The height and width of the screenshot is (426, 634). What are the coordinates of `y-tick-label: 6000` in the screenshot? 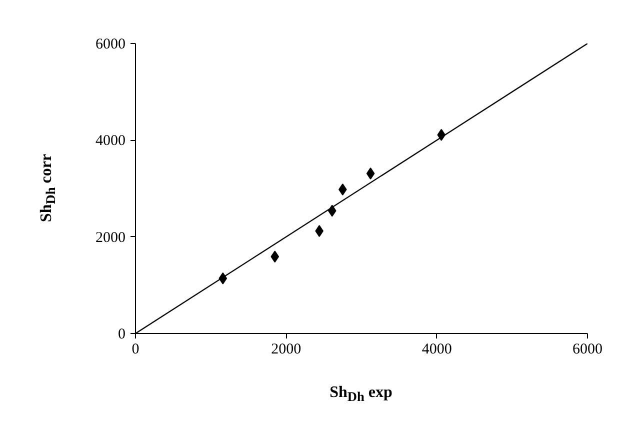 It's located at (111, 44).